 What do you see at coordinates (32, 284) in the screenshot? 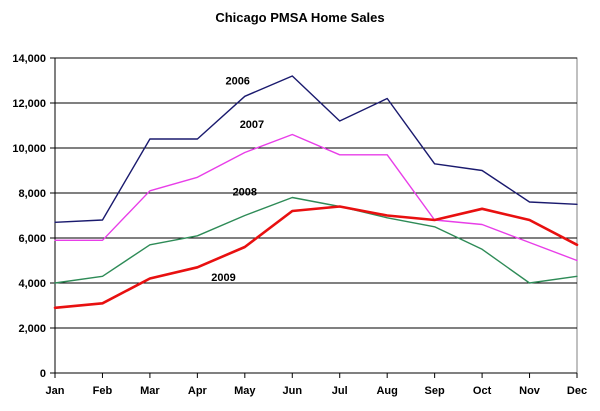
I see `y-tick-label: 4,000` at bounding box center [32, 284].